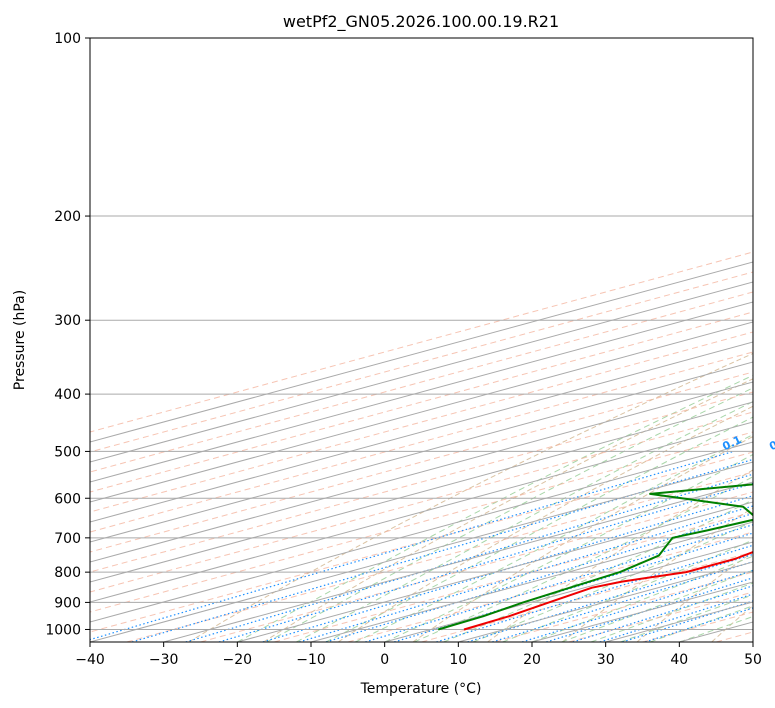 The image size is (775, 708). What do you see at coordinates (67, 499) in the screenshot?
I see `y-tick-label: 600` at bounding box center [67, 499].